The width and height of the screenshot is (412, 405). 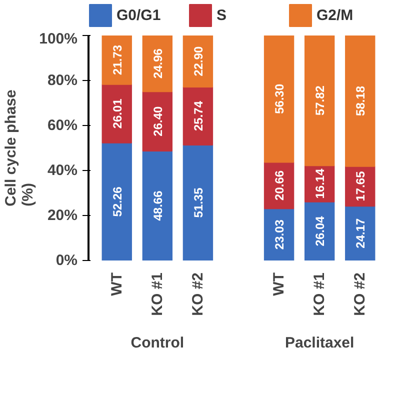 I want to click on legend-label: G0/G1, so click(x=138, y=15).